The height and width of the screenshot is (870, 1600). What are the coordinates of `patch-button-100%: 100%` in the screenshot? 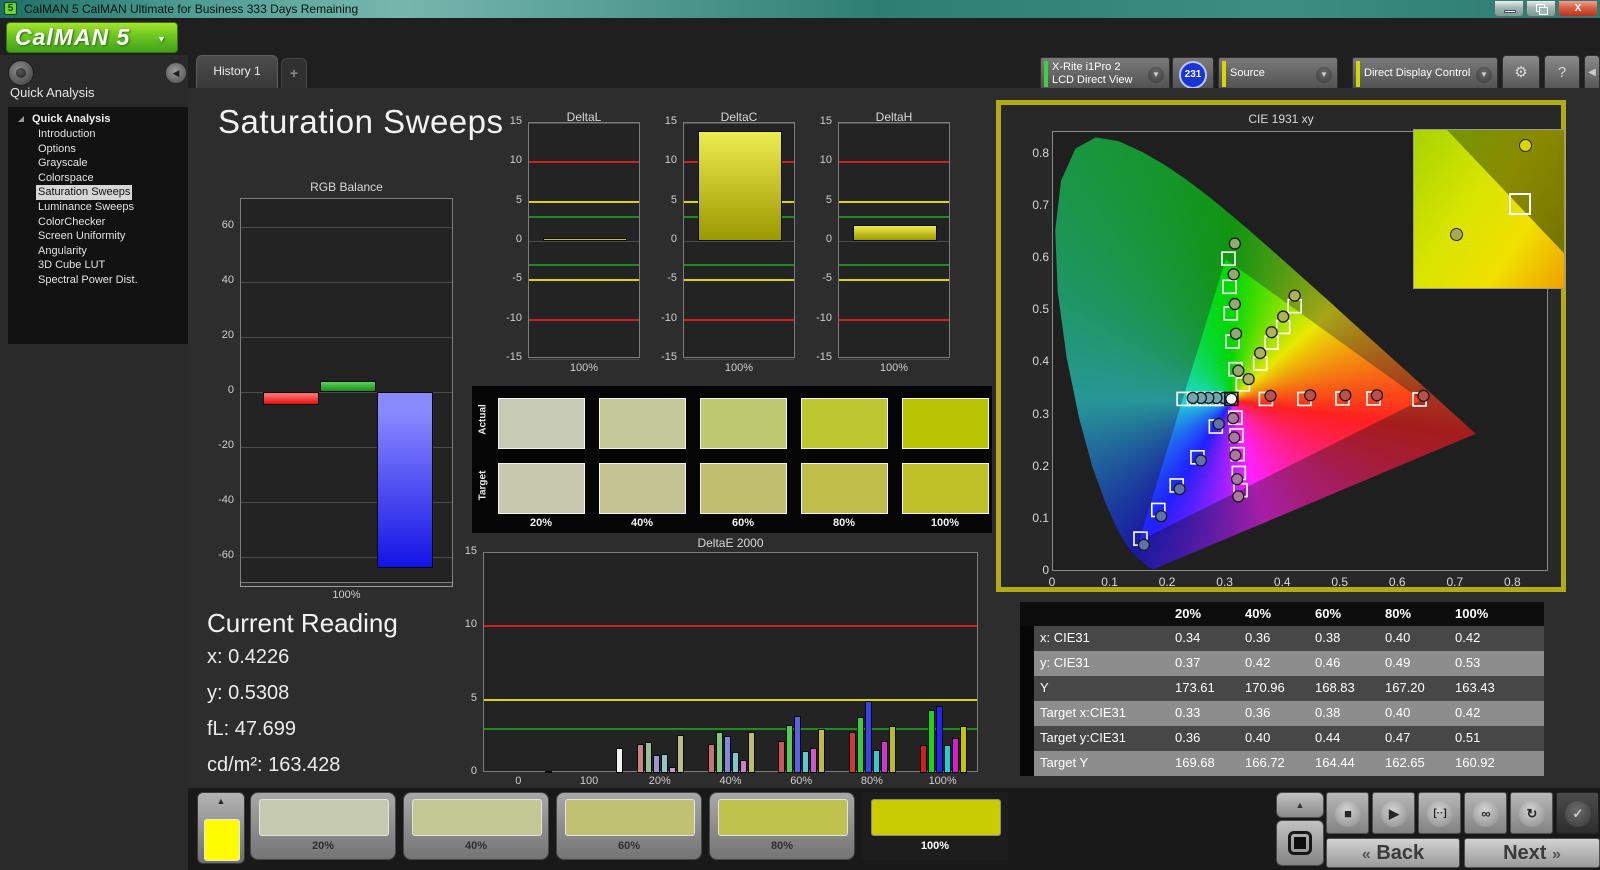 It's located at (935, 826).